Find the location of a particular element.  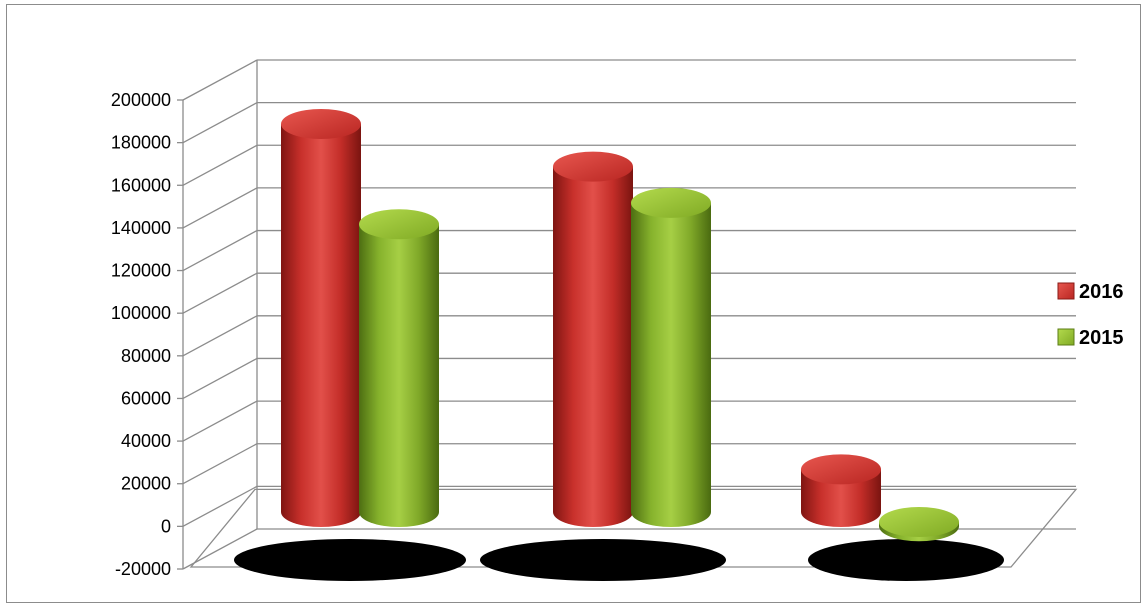

legend-label: 2015 is located at coordinates (1101, 338).